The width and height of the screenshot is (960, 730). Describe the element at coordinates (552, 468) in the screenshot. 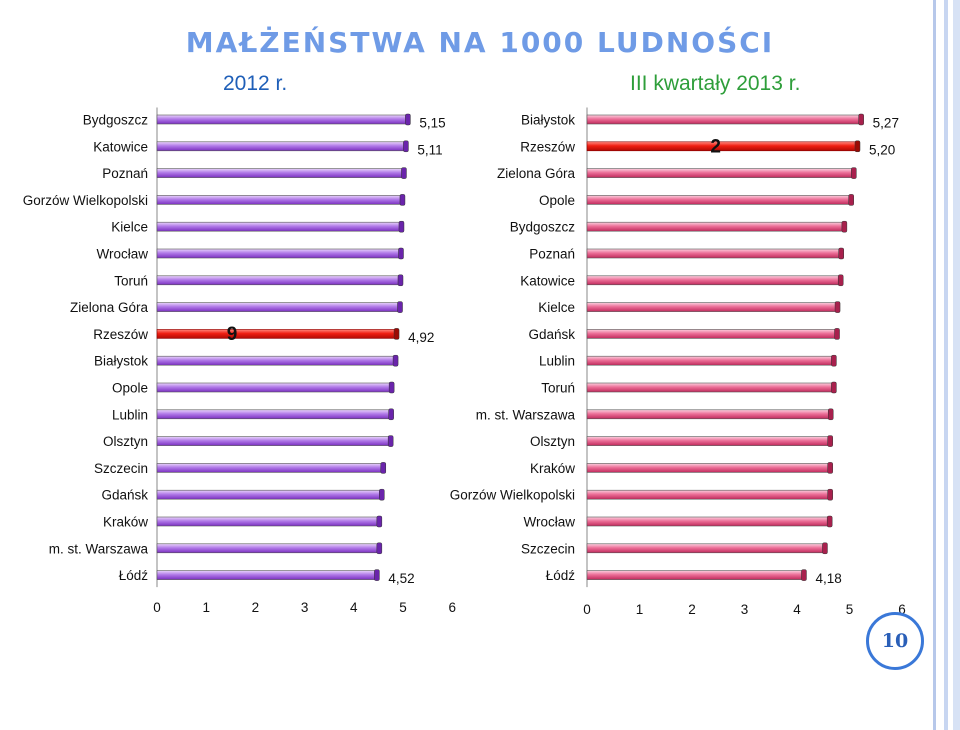

I see `right-category-label: Kraków` at that location.